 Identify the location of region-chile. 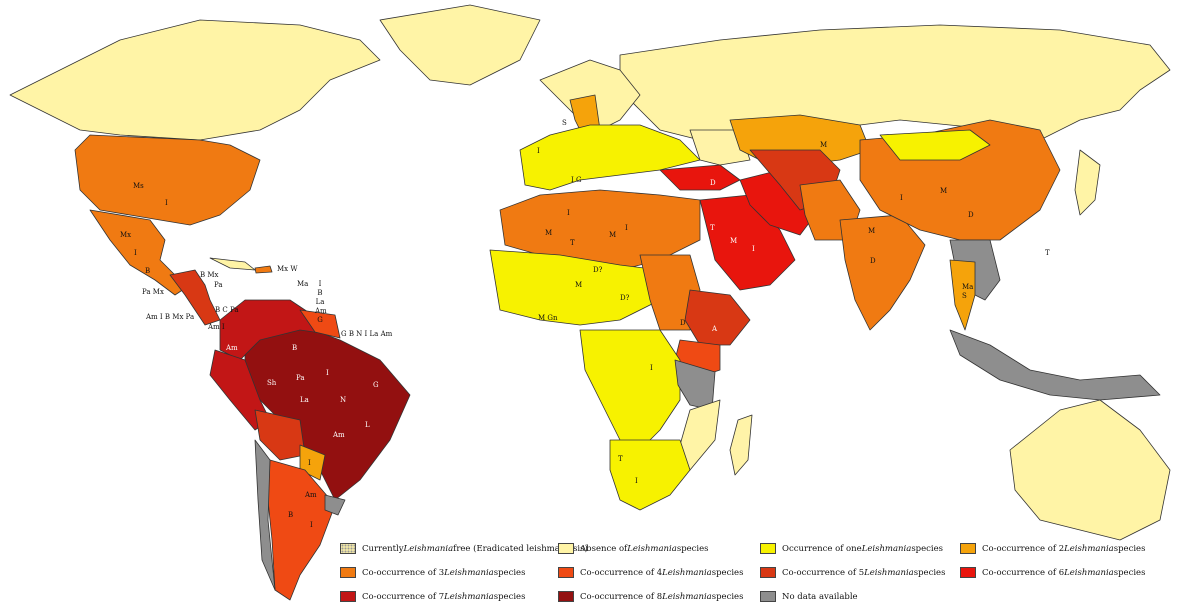
(265, 515).